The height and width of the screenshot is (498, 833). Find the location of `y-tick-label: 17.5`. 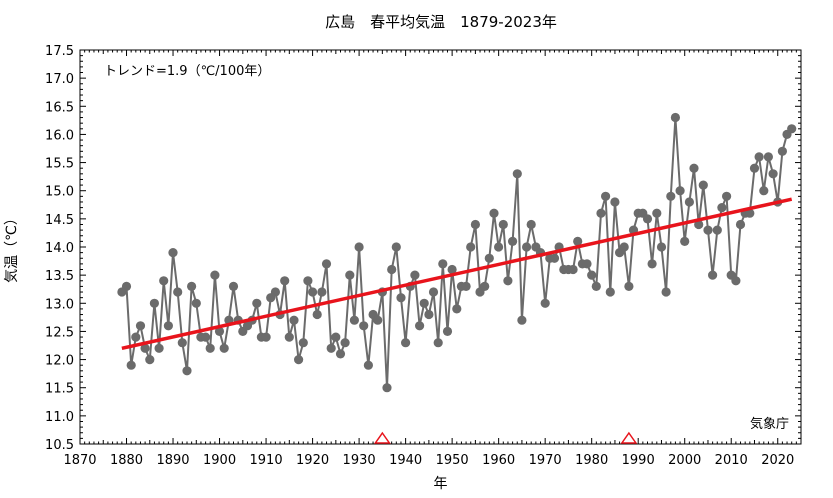

y-tick-label: 17.5 is located at coordinates (59, 51).